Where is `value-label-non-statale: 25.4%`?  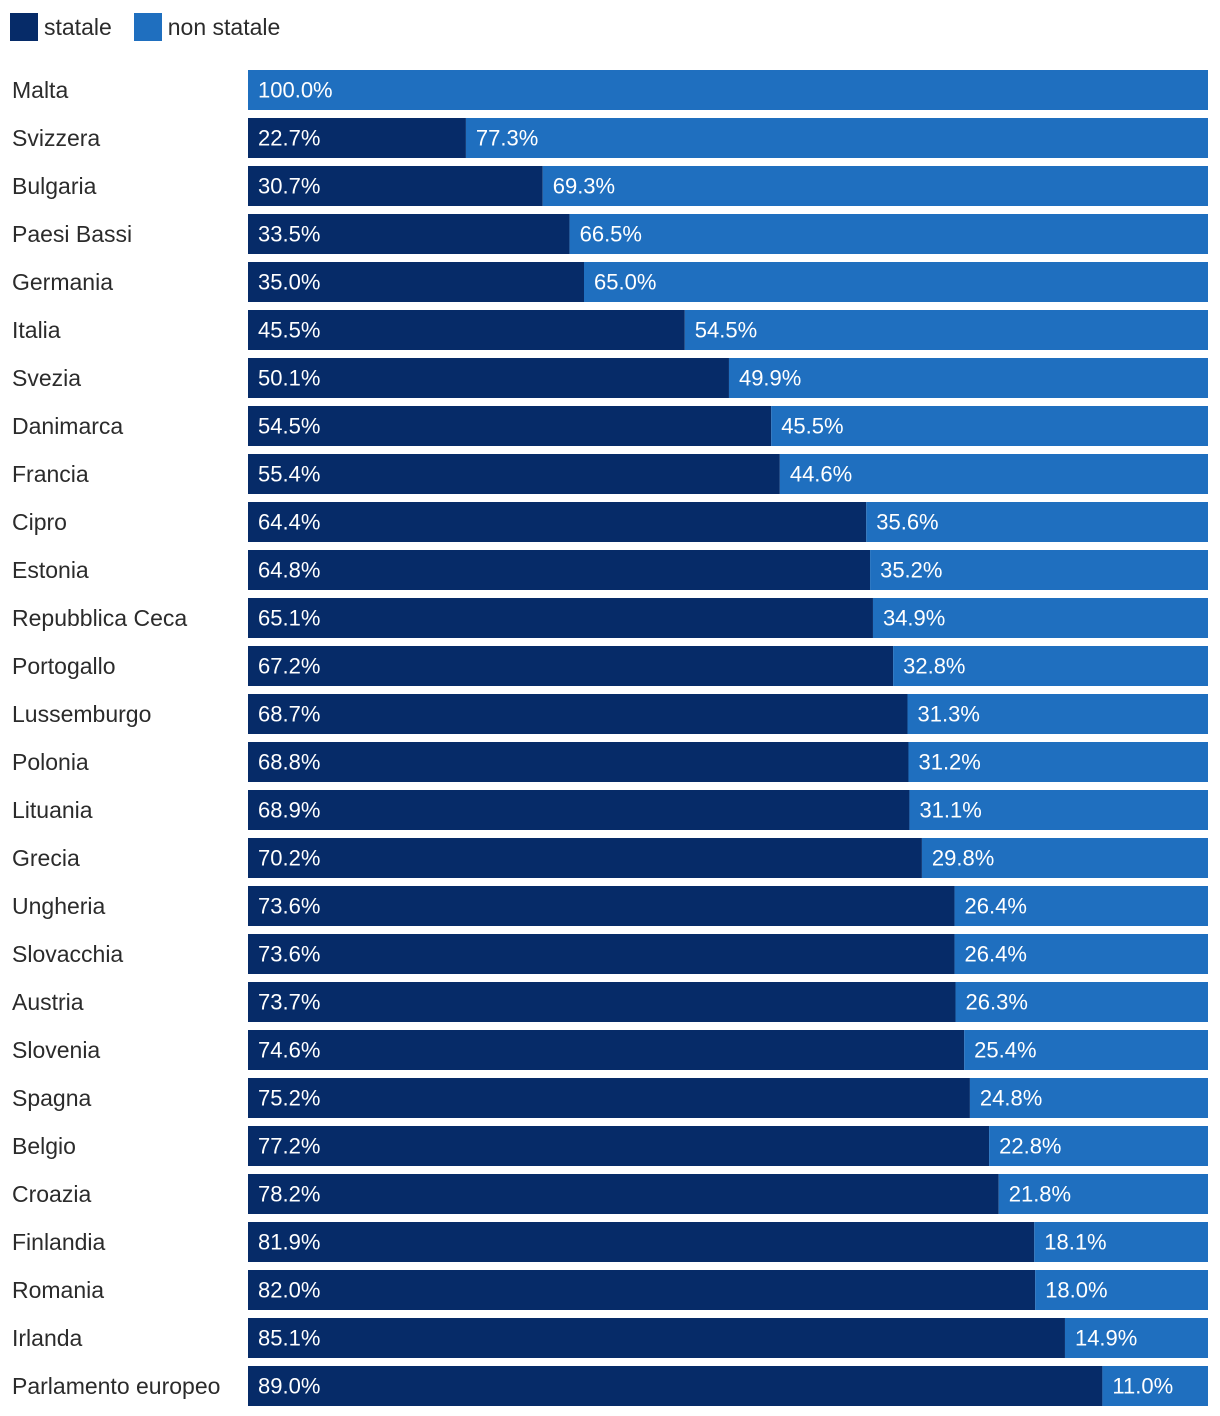 value-label-non-statale: 25.4% is located at coordinates (1005, 1050).